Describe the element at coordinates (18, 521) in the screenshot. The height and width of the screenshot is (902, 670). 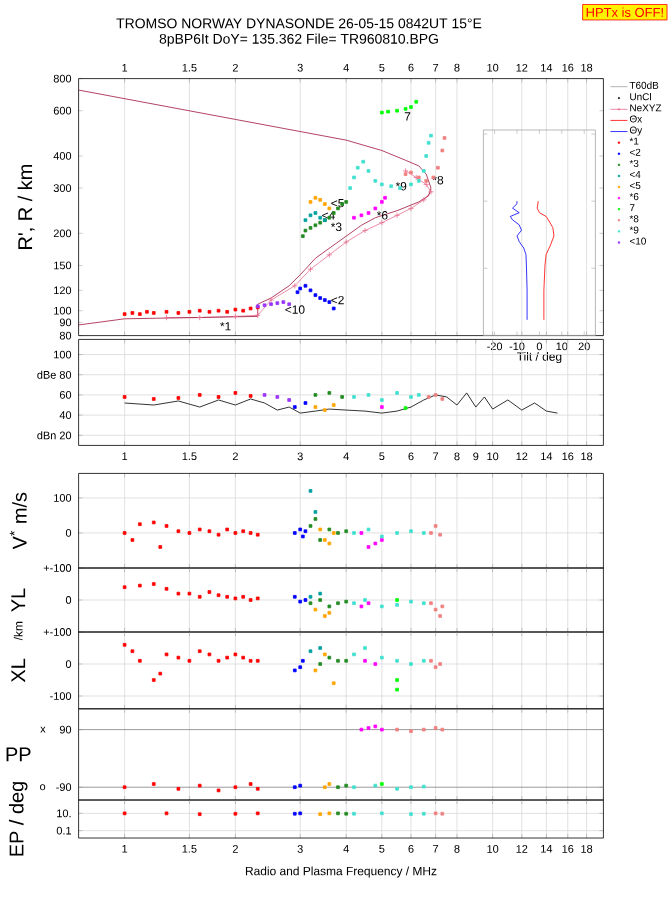
I see `y-axis-title: V$^{*}$ m/s` at that location.